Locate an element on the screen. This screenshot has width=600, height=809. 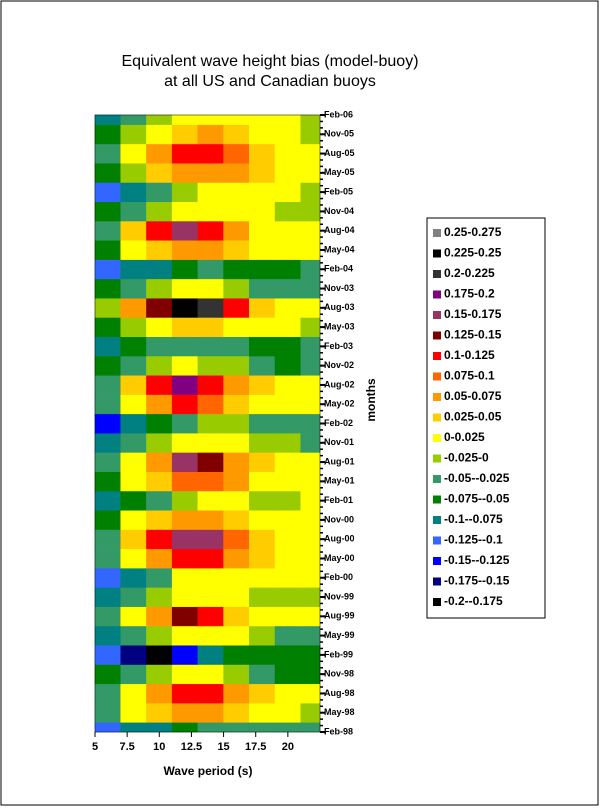
x-tick-label: 20 is located at coordinates (288, 747).